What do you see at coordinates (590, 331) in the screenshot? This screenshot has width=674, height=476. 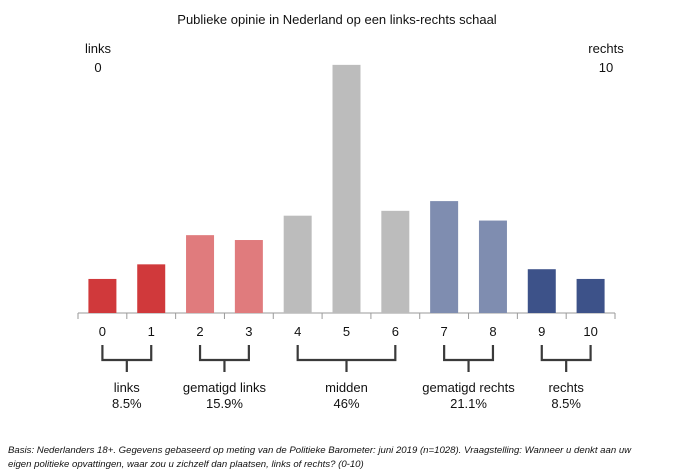 I see `tick-label-10: 10` at bounding box center [590, 331].